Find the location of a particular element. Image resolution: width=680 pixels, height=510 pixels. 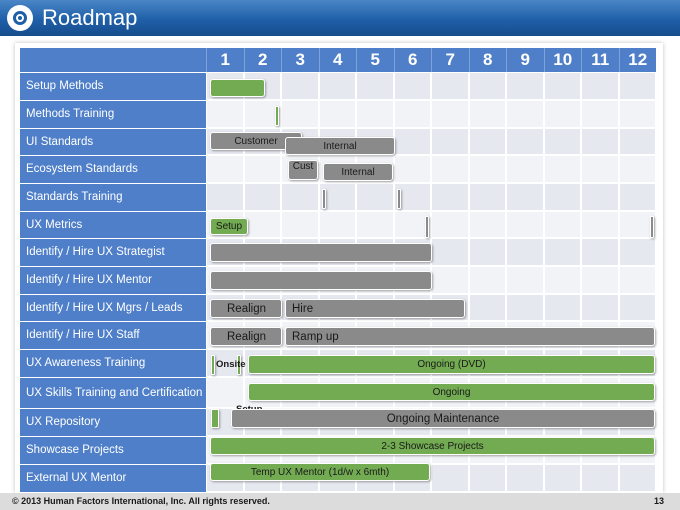

ux-strategist-bar is located at coordinates (321, 252).